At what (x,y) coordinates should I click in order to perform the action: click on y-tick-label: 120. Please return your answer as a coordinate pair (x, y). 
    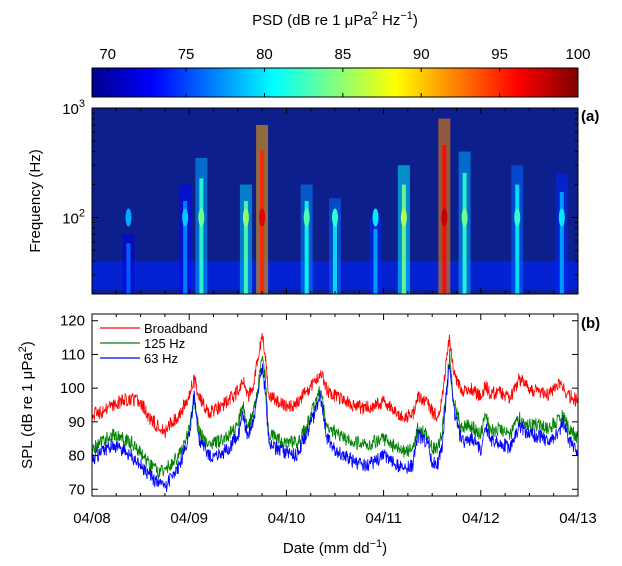
    Looking at the image, I should click on (72, 321).